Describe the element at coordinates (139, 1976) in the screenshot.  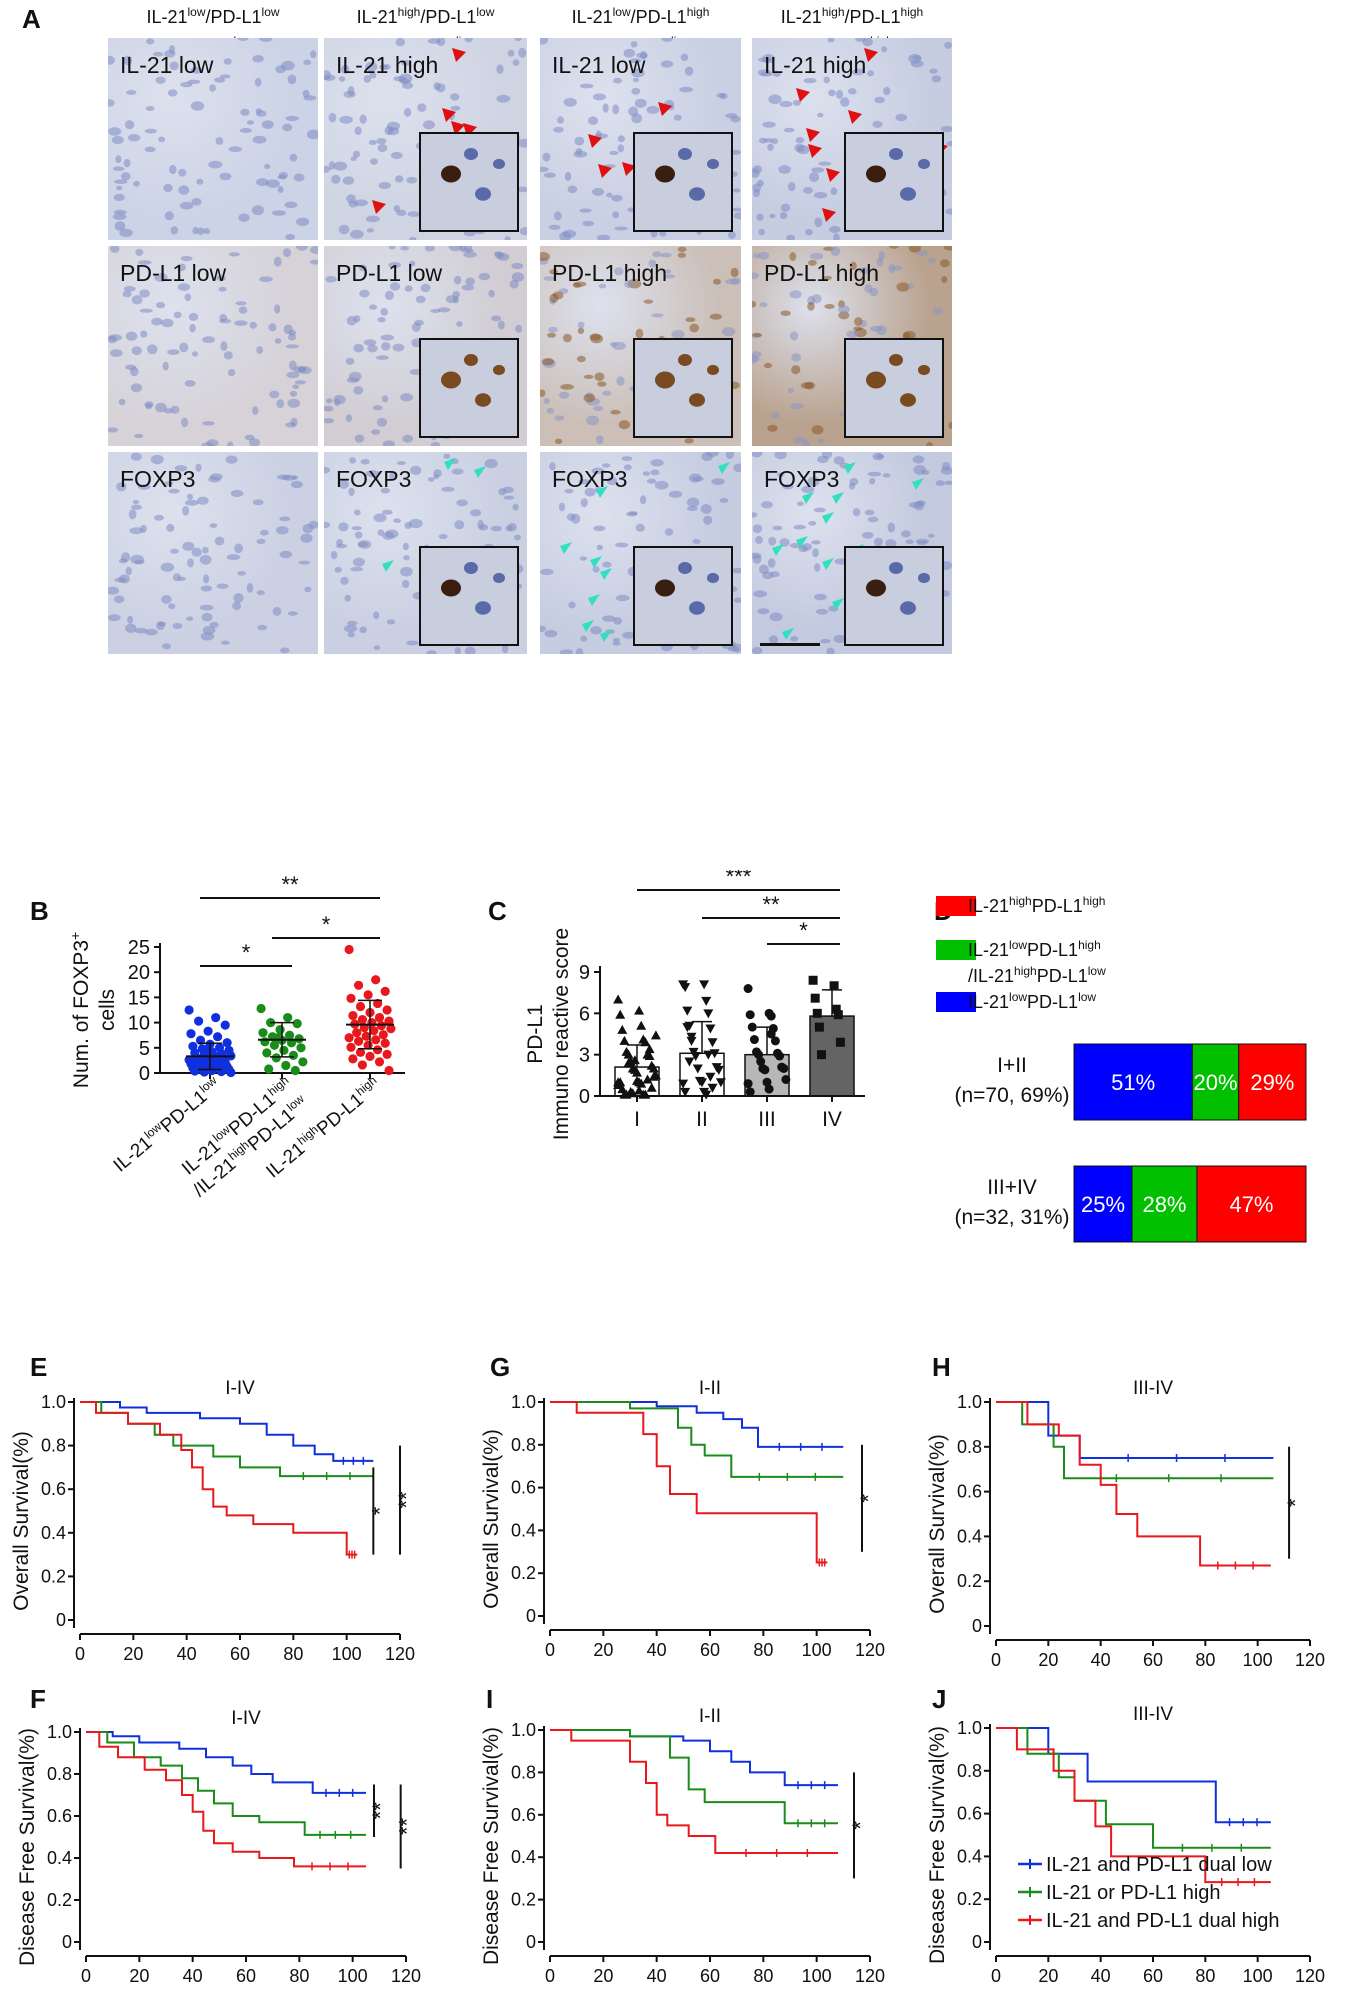
I see `x-tick-label: 20` at that location.